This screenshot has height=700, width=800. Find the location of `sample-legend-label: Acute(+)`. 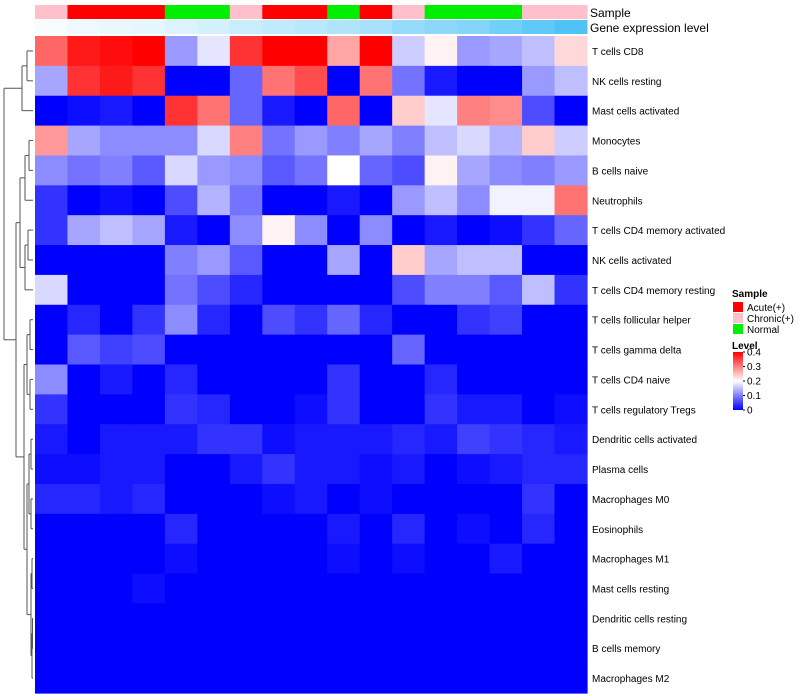

sample-legend-label: Acute(+) is located at coordinates (766, 308).